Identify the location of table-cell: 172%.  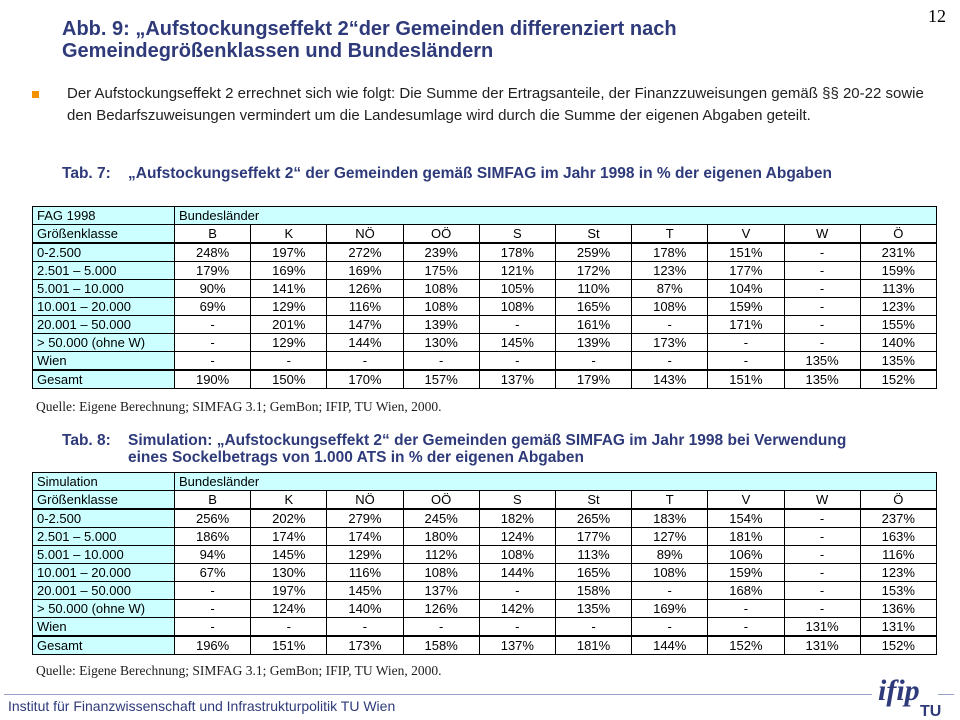
(593, 270).